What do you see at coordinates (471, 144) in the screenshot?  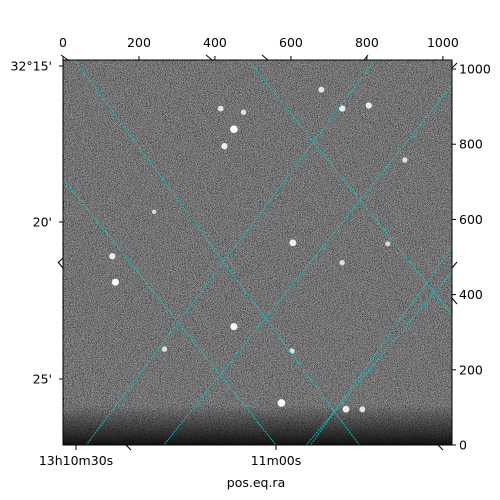 I see `right-tick-label-4: 800` at bounding box center [471, 144].